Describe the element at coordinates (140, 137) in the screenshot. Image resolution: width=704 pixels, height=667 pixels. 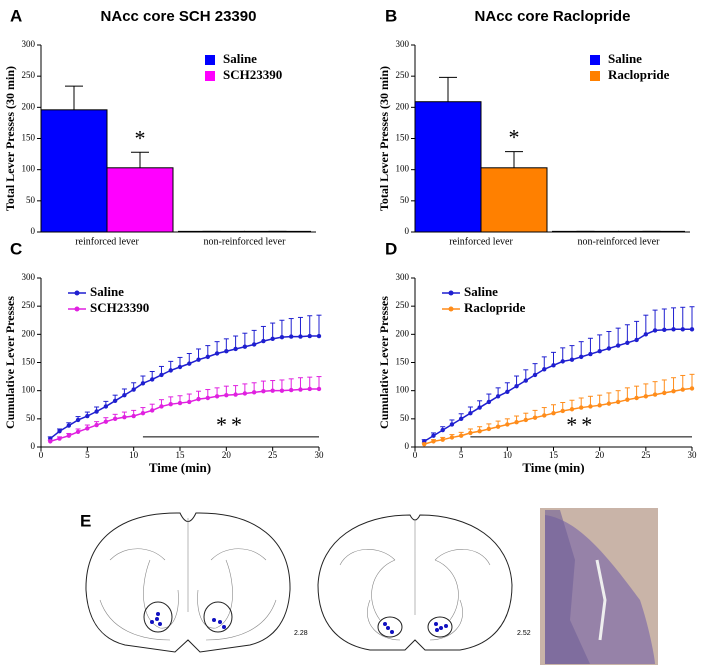
I see `significance-mark: *` at that location.